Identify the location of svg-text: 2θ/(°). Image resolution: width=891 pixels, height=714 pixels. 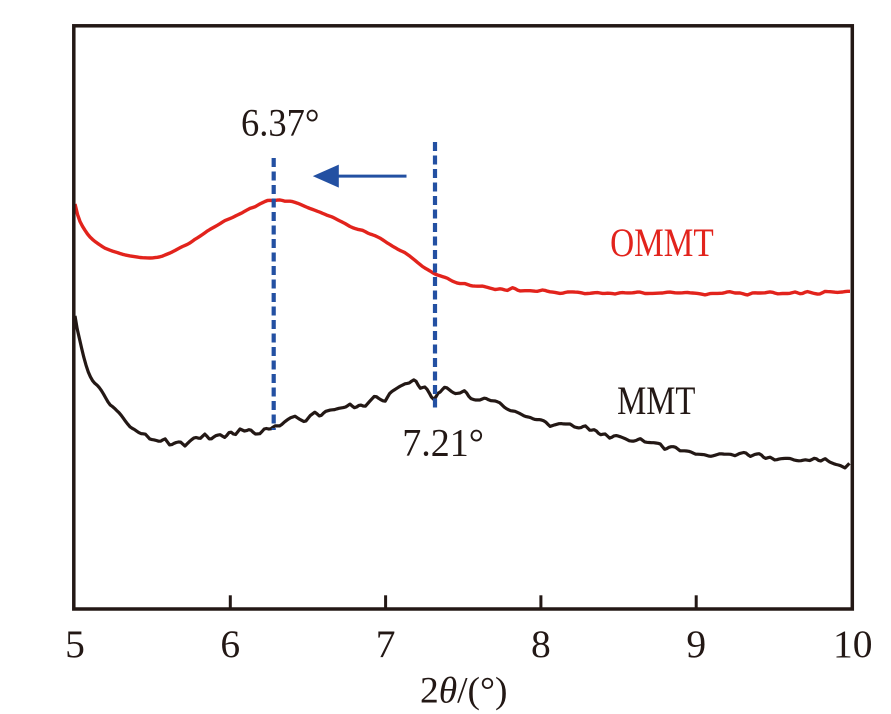
(464, 691).